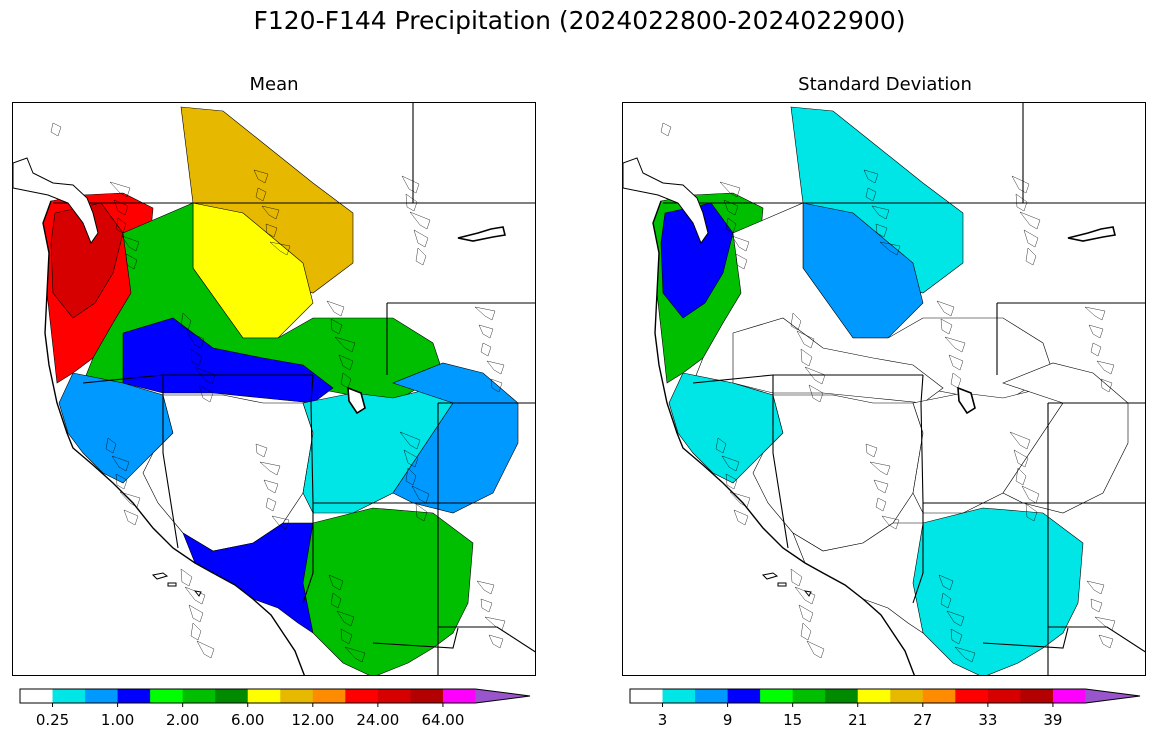  What do you see at coordinates (1053, 720) in the screenshot?
I see `colorbar-tick-label: 39` at bounding box center [1053, 720].